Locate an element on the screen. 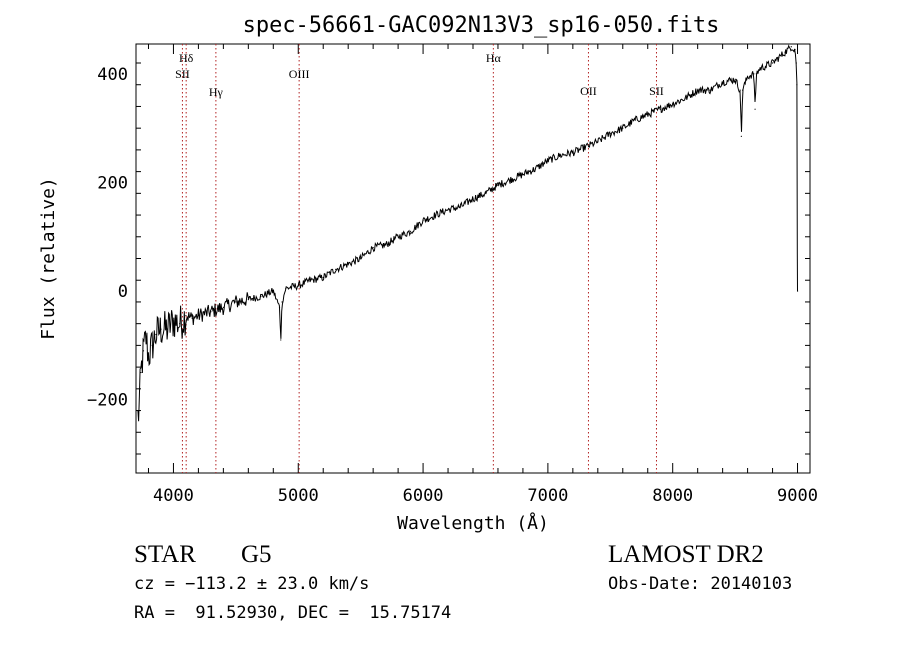 The image size is (900, 649). survey-label: LAMOST DR2 is located at coordinates (686, 554).